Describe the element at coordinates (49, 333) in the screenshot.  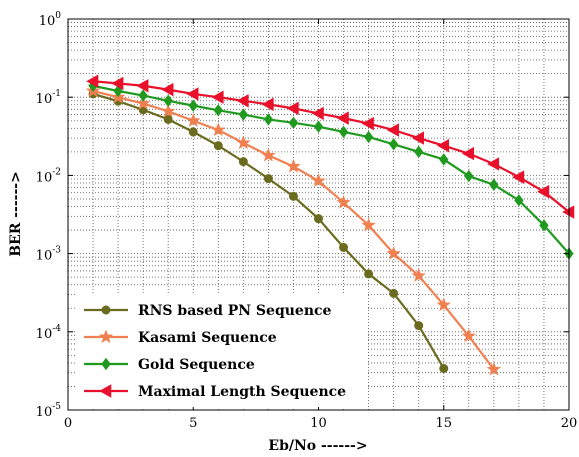
I see `y-tick-label: 10⁻⁴` at that location.